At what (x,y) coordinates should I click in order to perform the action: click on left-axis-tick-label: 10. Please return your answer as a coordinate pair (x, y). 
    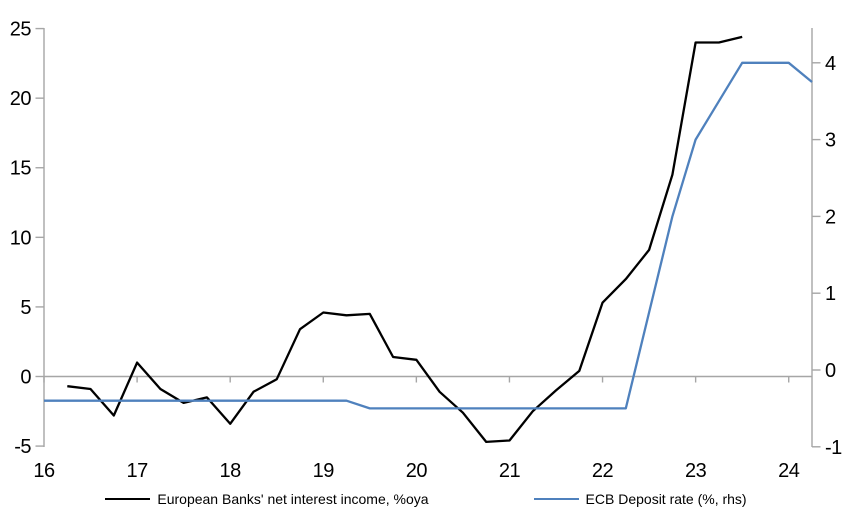
    Looking at the image, I should click on (21, 238).